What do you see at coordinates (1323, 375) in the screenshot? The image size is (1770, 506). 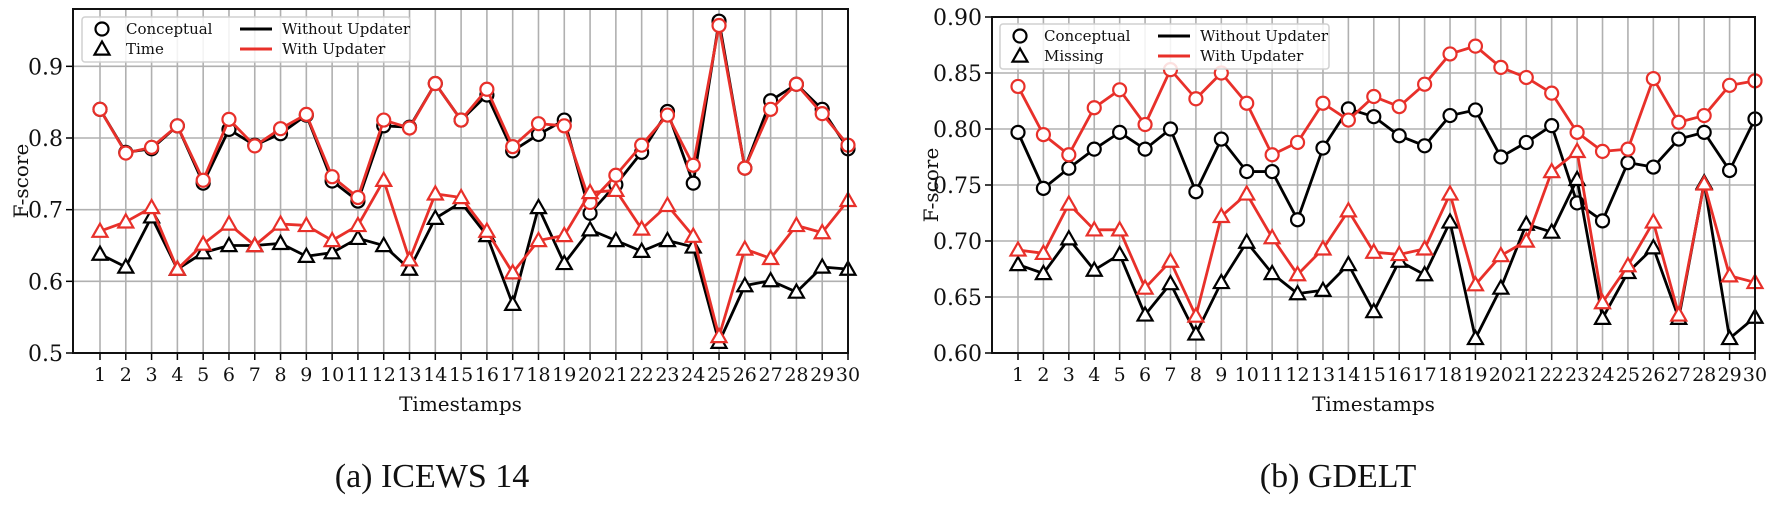 I see `x-tick-label: 13` at bounding box center [1323, 375].